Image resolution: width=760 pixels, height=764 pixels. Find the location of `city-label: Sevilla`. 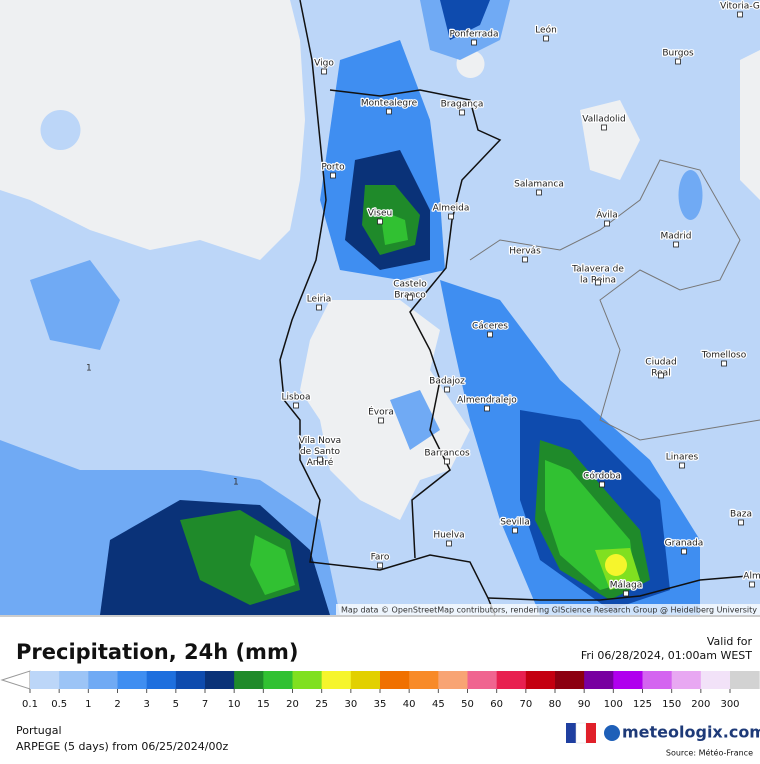

city-label: Sevilla is located at coordinates (515, 523).